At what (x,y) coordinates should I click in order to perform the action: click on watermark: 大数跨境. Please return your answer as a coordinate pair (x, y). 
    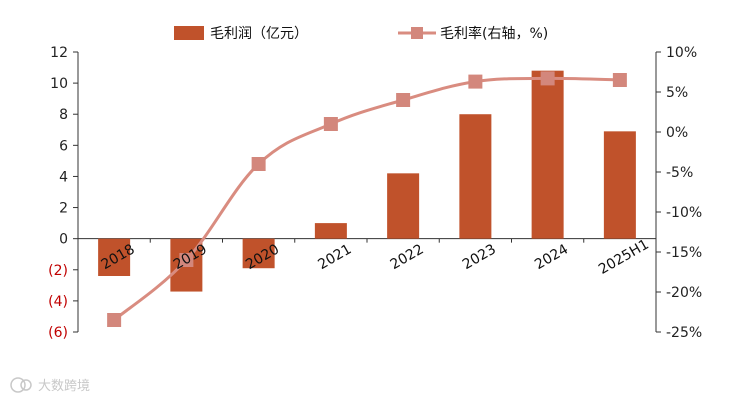
    Looking at the image, I should click on (50, 385).